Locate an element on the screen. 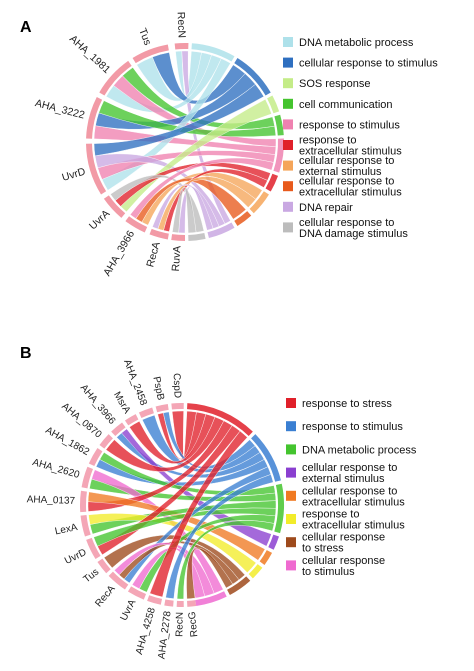 The height and width of the screenshot is (671, 474). gene-label: RecG is located at coordinates (193, 624).